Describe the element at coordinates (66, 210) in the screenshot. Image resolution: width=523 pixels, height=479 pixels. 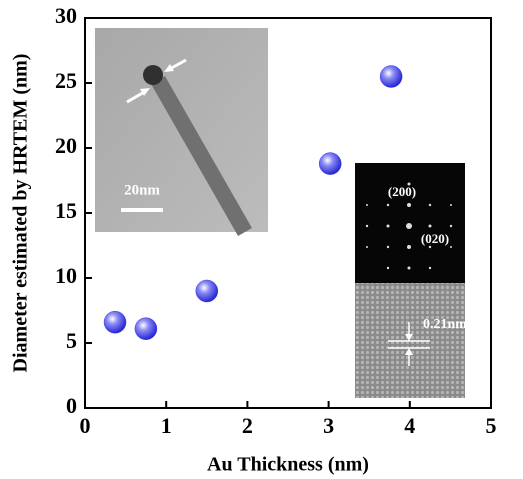
I see `y-tick-label: 15` at that location.